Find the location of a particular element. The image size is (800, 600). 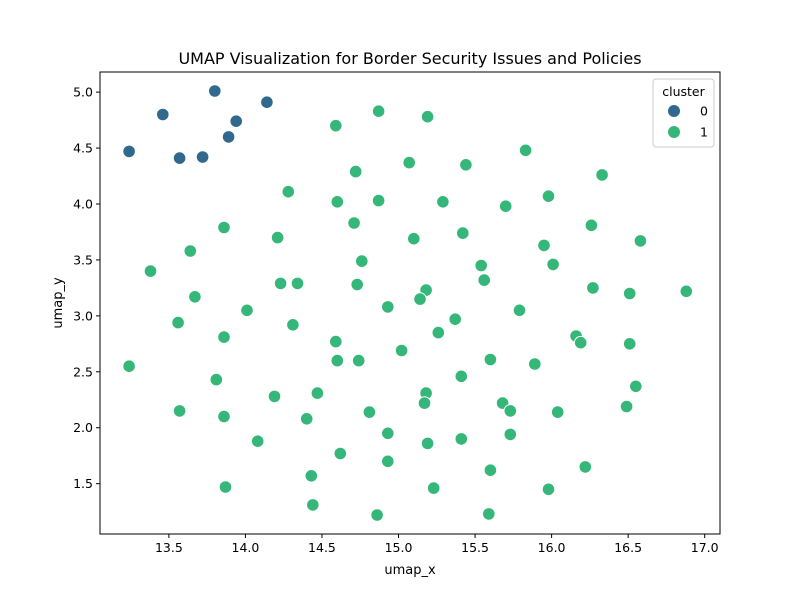

x-axis: 13.5 14.0 14.5 15.0 15.5 16.0 16.5 17.0 is located at coordinates (437, 544).